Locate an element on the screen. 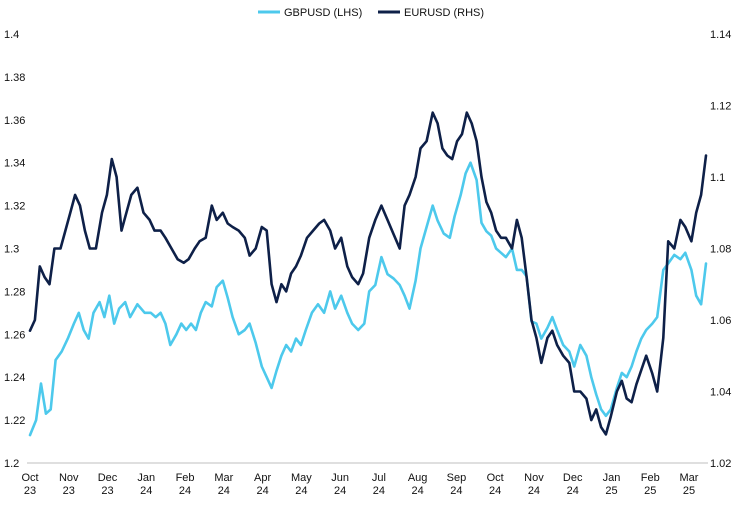  y-left-tick-label: 1.24 is located at coordinates (14, 378).